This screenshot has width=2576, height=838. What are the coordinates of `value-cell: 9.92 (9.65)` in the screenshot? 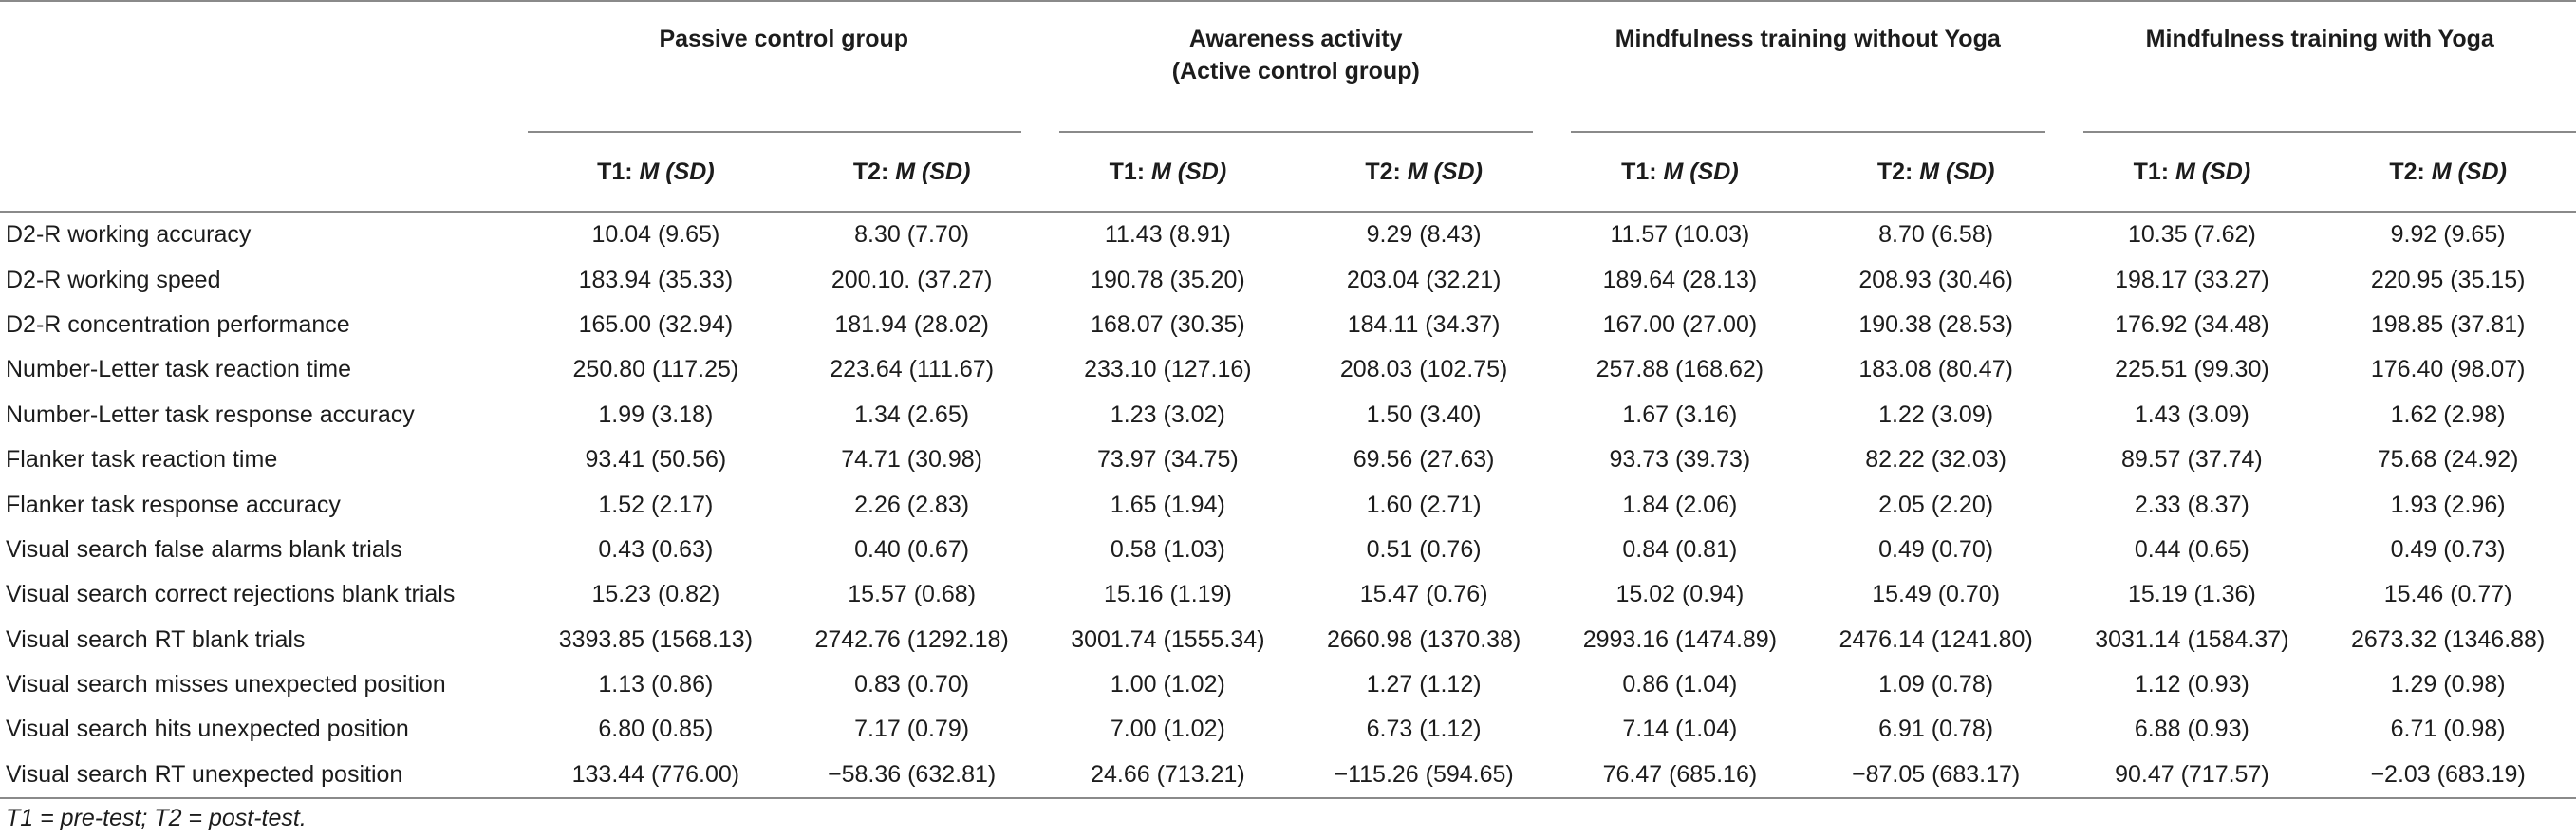 It's located at (2448, 235).